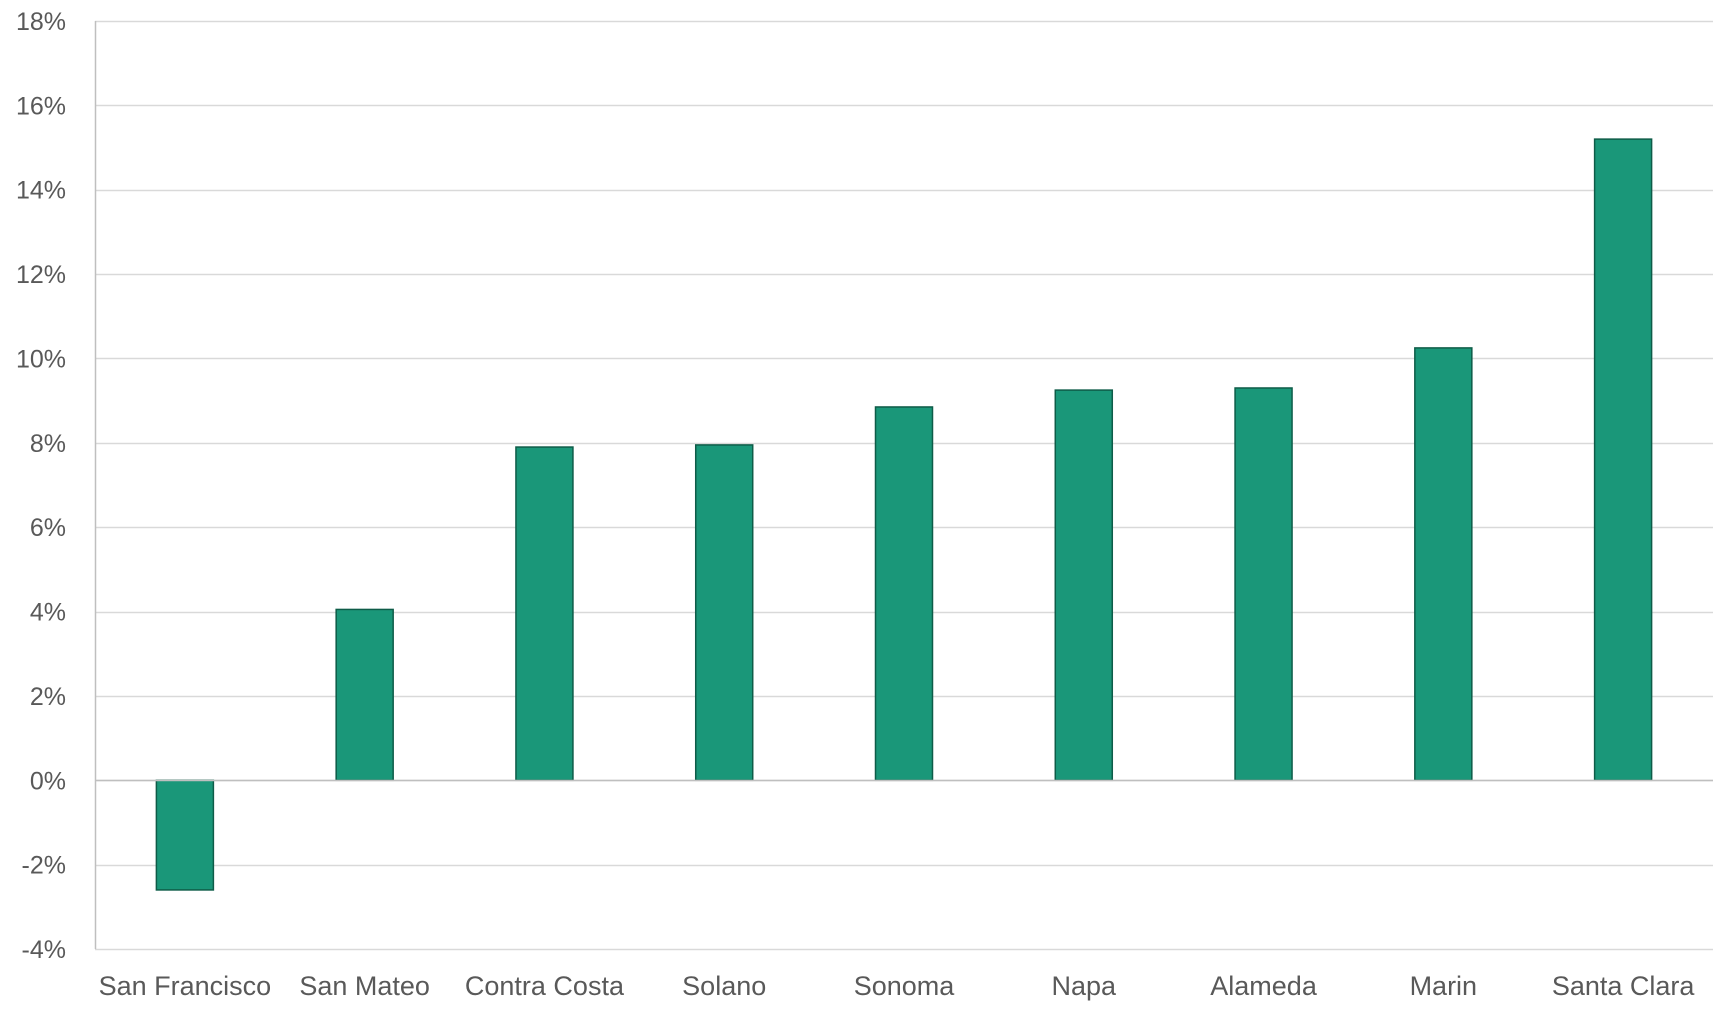  I want to click on y-tick-label: -4%, so click(44, 950).